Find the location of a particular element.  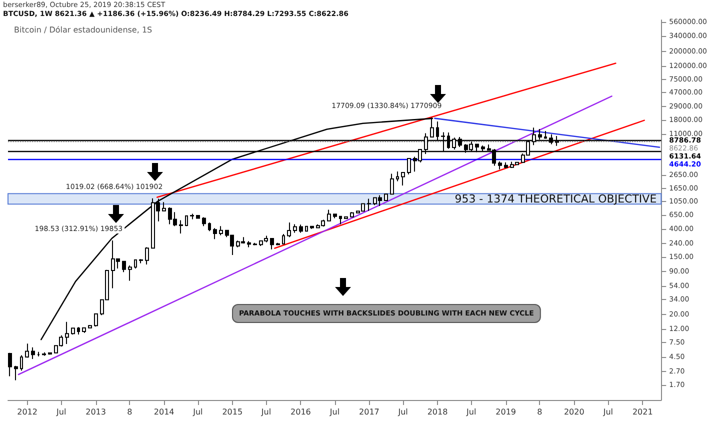

annotation: Bitcoin / Dólar estadounidense, 1S is located at coordinates (83, 30).